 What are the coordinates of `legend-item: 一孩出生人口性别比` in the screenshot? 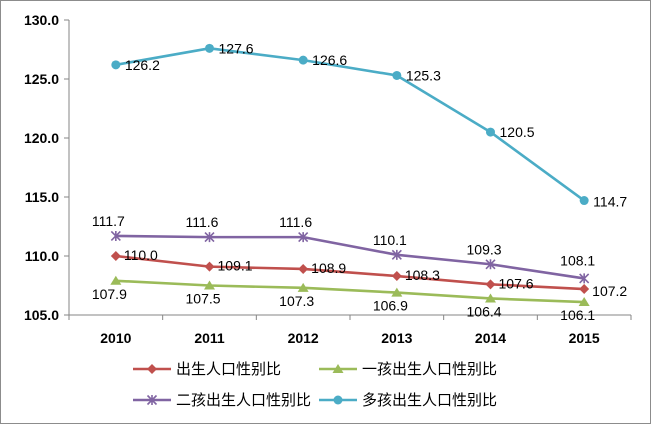 It's located at (408, 369).